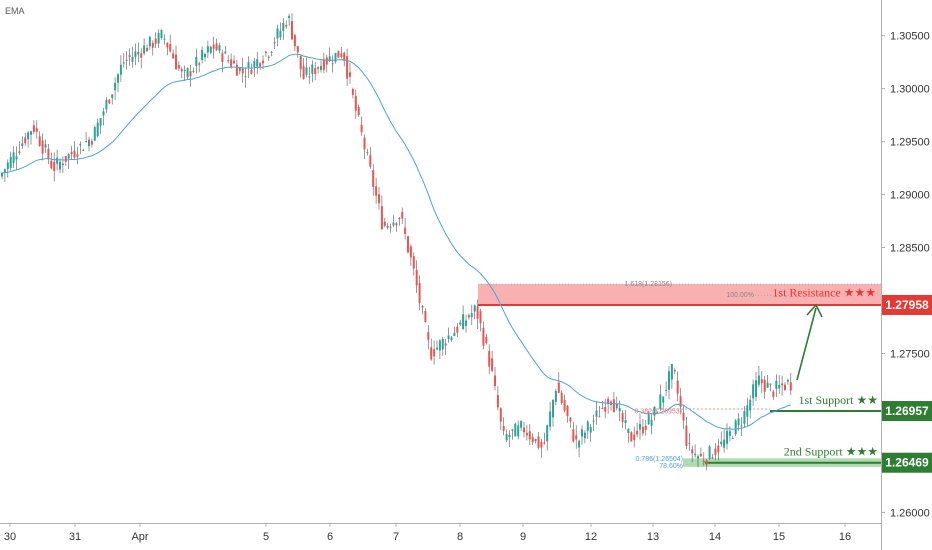 The image size is (932, 550). What do you see at coordinates (715, 537) in the screenshot?
I see `time-tick-label: 14` at bounding box center [715, 537].